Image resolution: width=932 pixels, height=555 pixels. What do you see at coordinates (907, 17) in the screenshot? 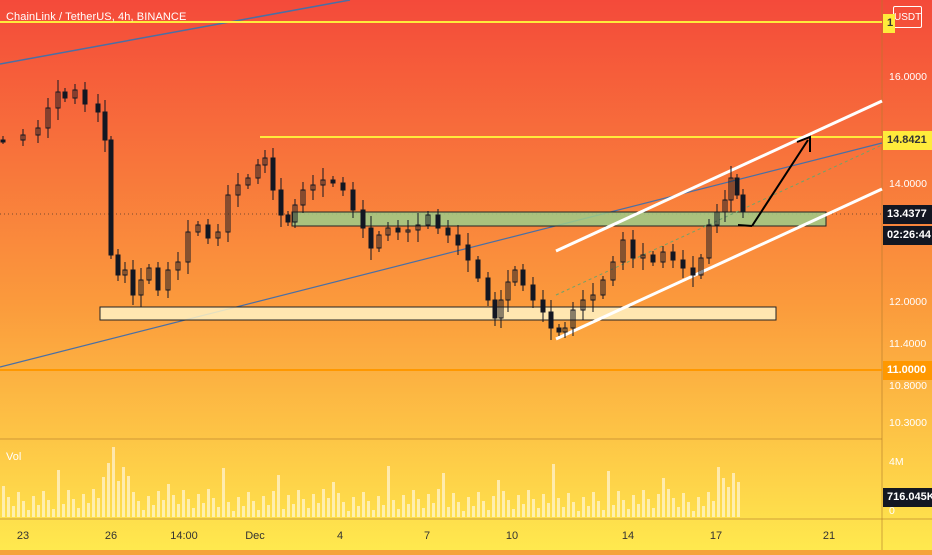
I see `currency-button: USDT` at bounding box center [907, 17].